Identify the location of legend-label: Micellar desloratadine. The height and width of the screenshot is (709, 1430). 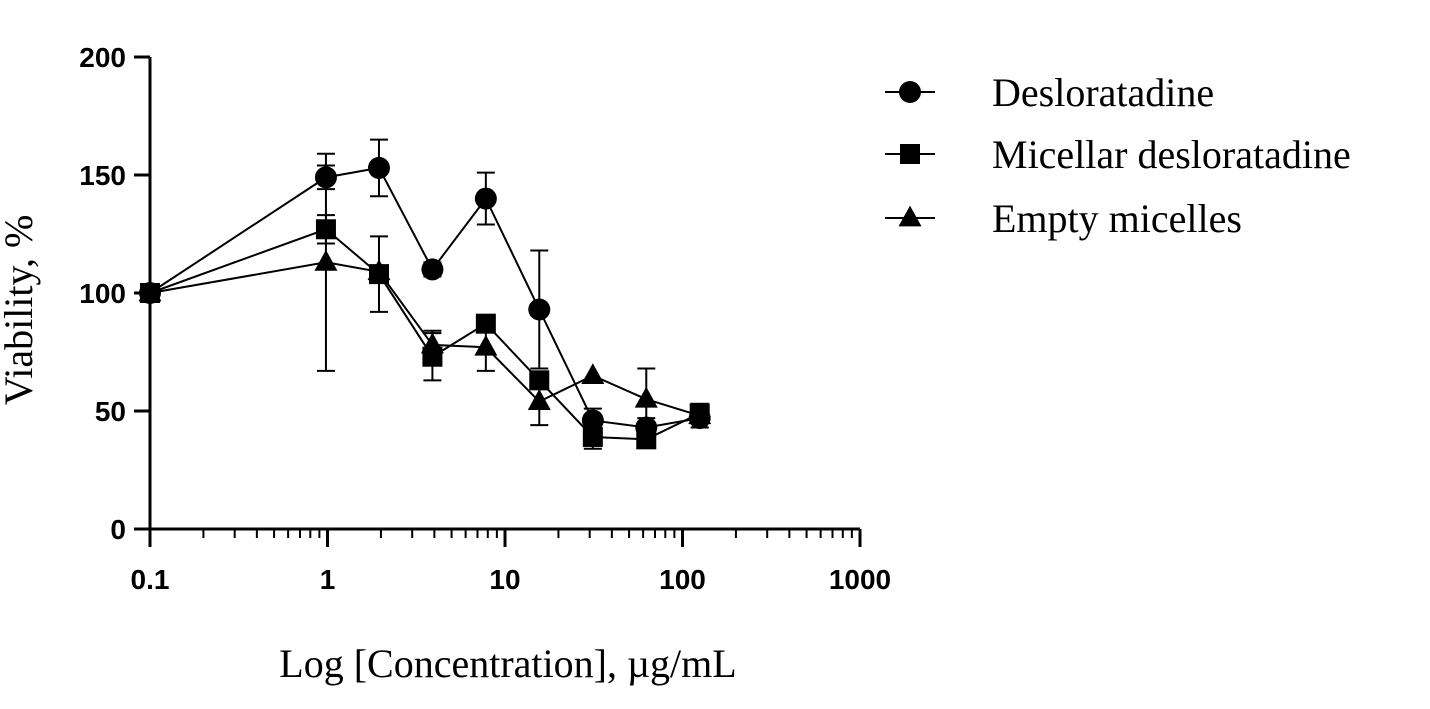
(1171, 154).